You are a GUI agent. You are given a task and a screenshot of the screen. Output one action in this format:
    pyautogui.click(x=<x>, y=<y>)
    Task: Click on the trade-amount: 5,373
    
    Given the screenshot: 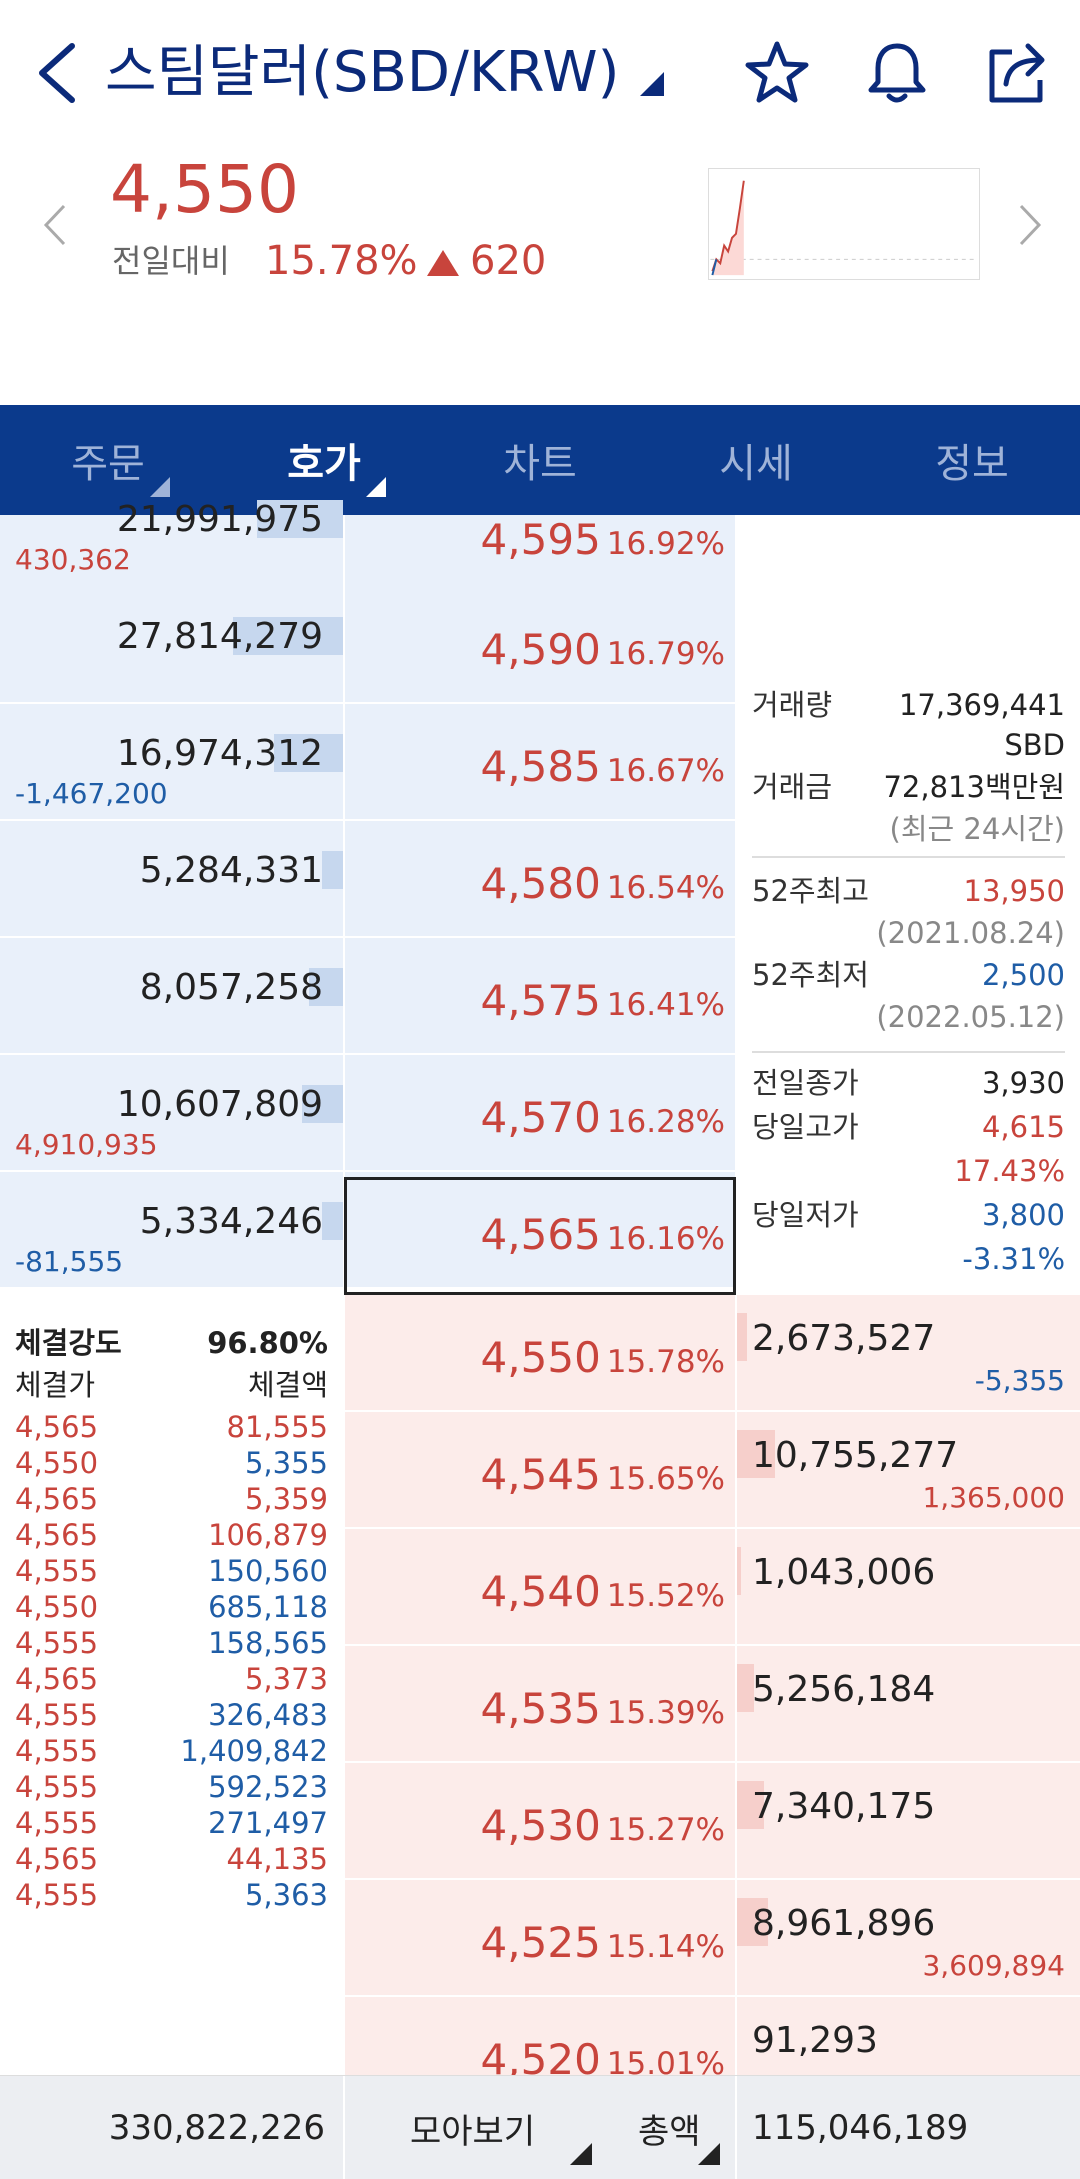 What is the action you would take?
    pyautogui.click(x=286, y=1679)
    